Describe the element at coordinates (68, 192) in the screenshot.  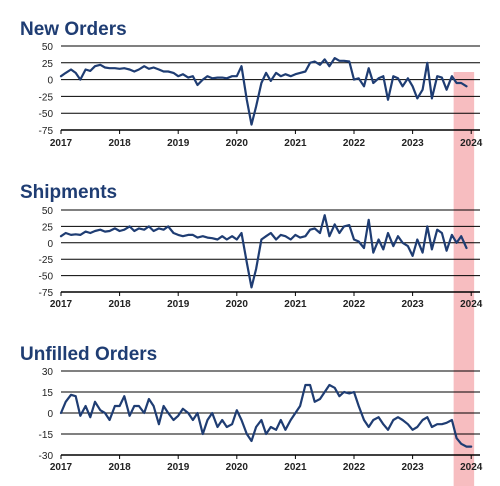
I see `panel-title: Shipments` at that location.